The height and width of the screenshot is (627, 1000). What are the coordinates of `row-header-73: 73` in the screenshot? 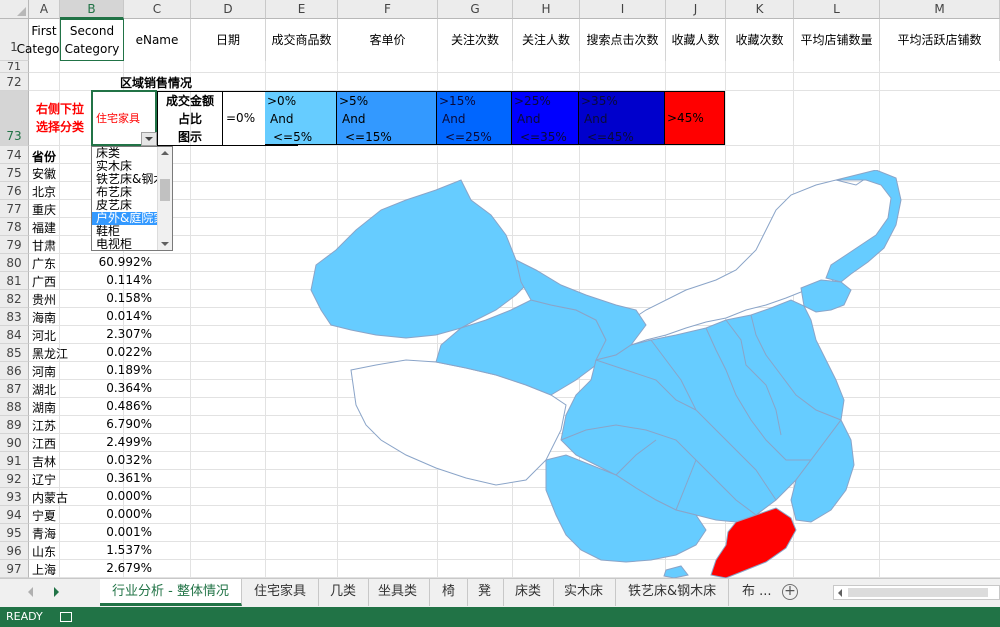 It's located at (14, 118).